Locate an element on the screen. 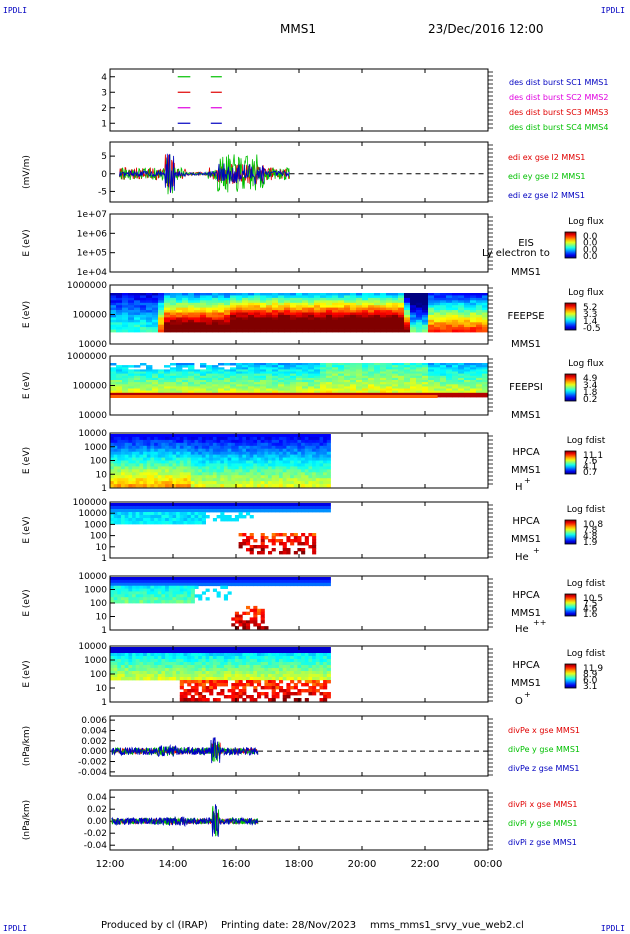 The height and width of the screenshot is (934, 630). burst-legend-entry: des dist burst SC1 MMS1 is located at coordinates (558, 82).